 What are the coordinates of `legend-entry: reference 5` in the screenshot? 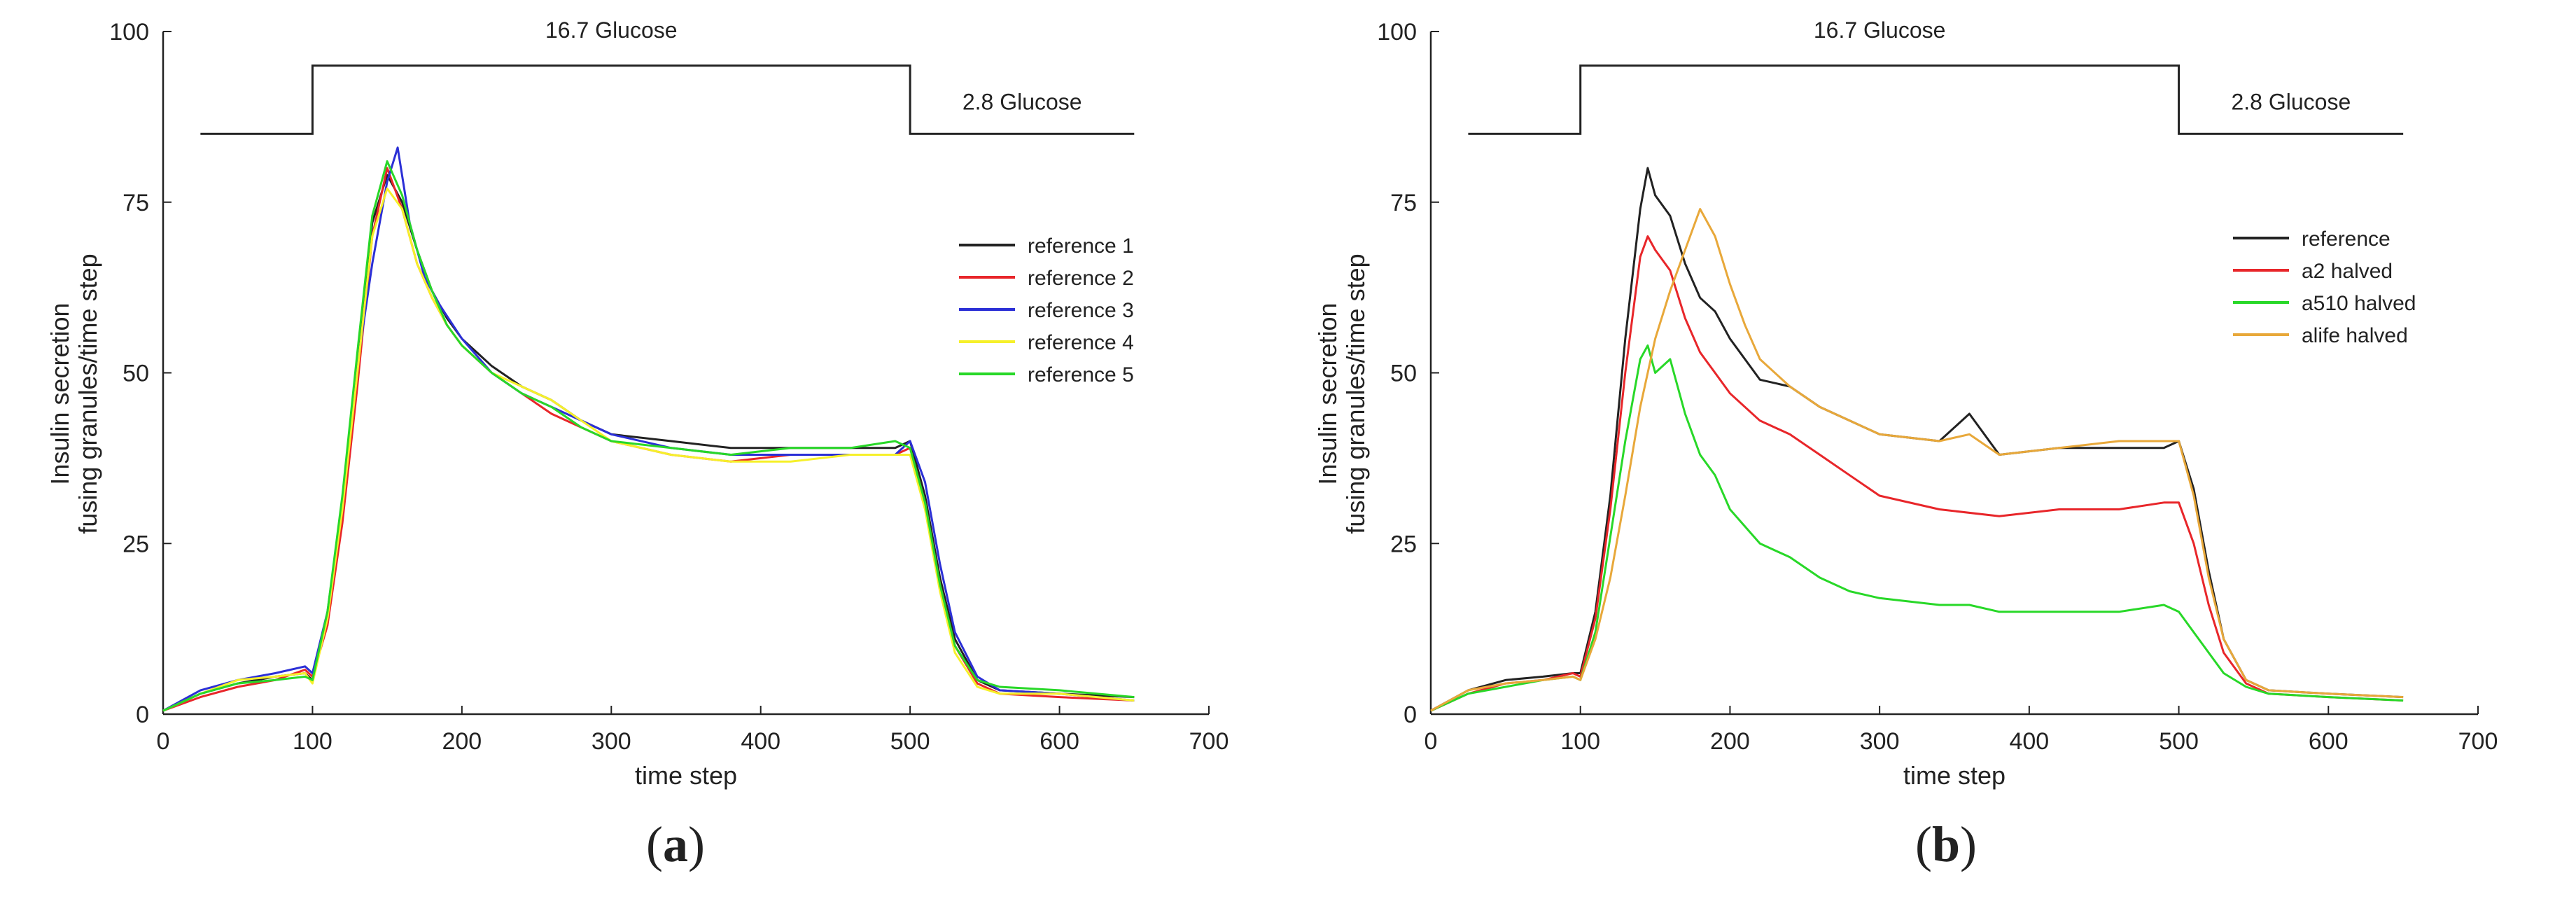 It's located at (1081, 375).